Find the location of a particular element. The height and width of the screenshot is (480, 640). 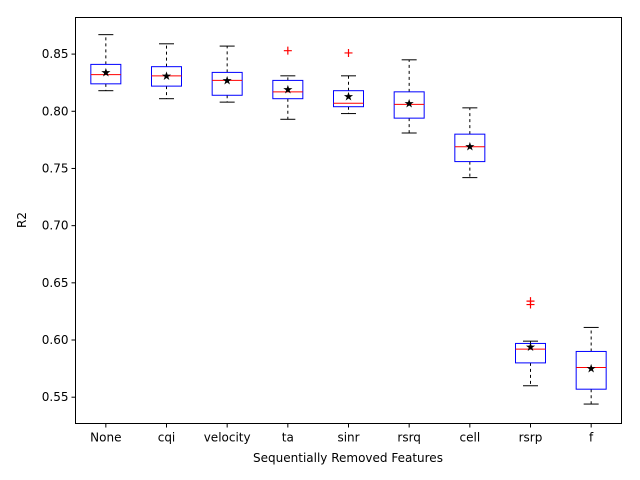

x-tick-label: f is located at coordinates (591, 438).